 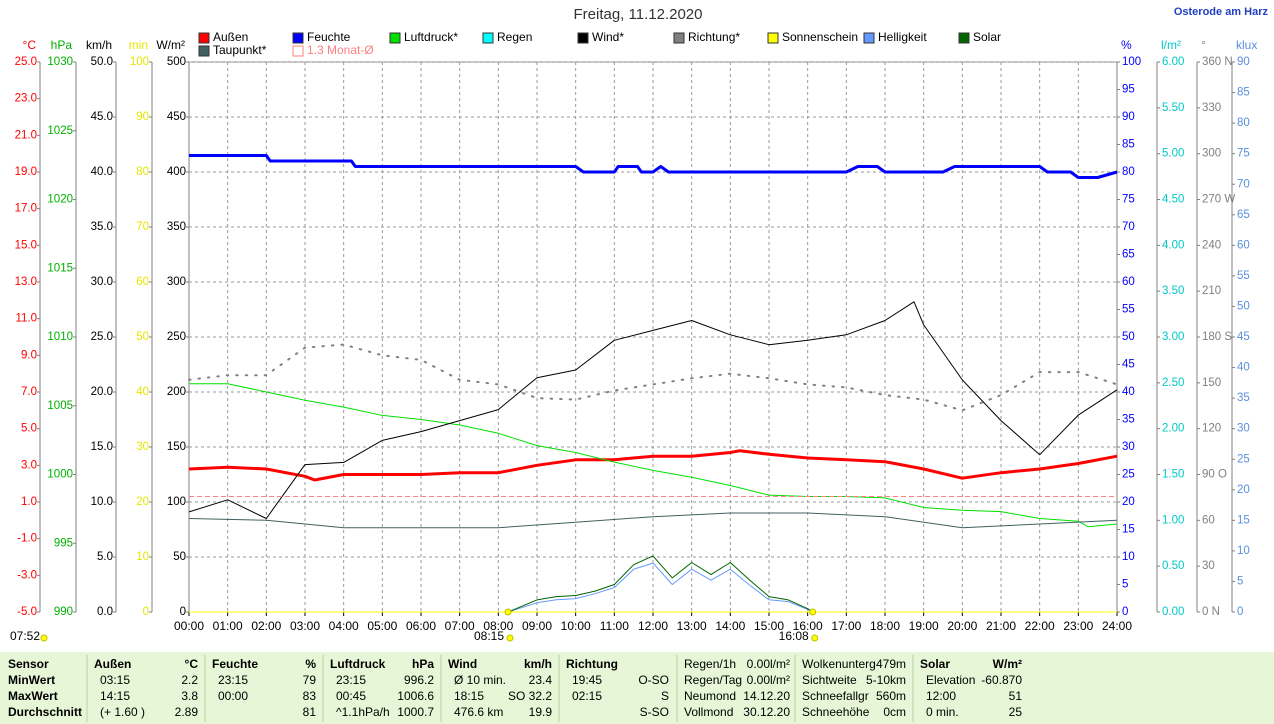 What do you see at coordinates (310, 664) in the screenshot?
I see `summary-unit: %` at bounding box center [310, 664].